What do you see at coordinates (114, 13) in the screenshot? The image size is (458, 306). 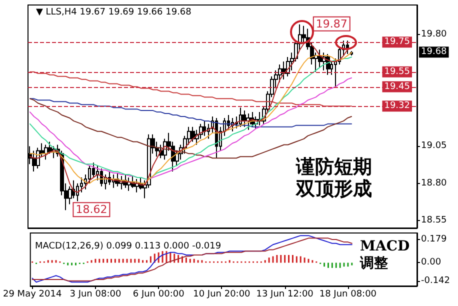 I see `chart-title: ▼ LLS,H4 19.67 19.69 19.66 19.68` at bounding box center [114, 13].